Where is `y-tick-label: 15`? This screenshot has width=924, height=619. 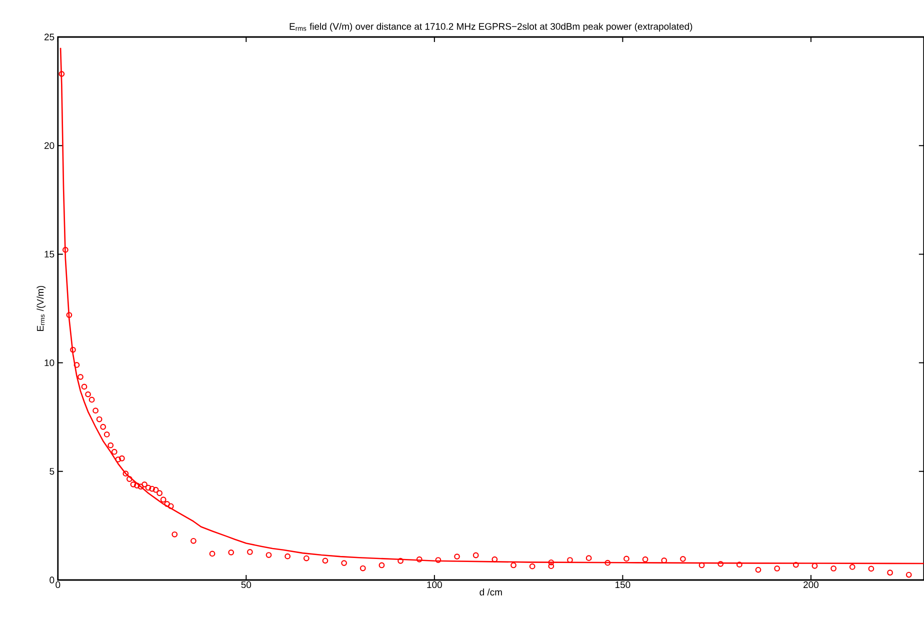 y-tick-label: 15 is located at coordinates (49, 254).